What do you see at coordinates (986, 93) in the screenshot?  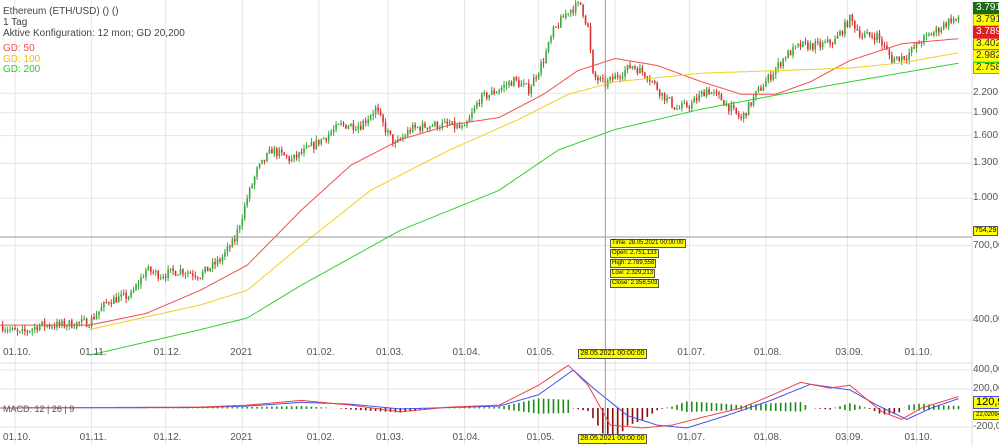 I see `price-tick: 2.200,00` at bounding box center [986, 93].